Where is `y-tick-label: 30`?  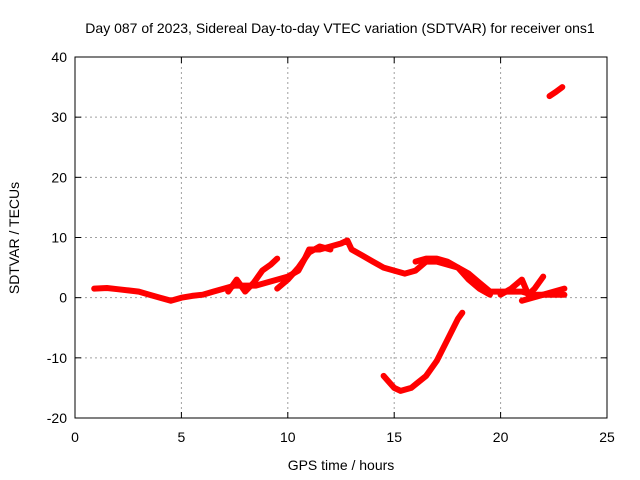
y-tick-label: 30 is located at coordinates (59, 117).